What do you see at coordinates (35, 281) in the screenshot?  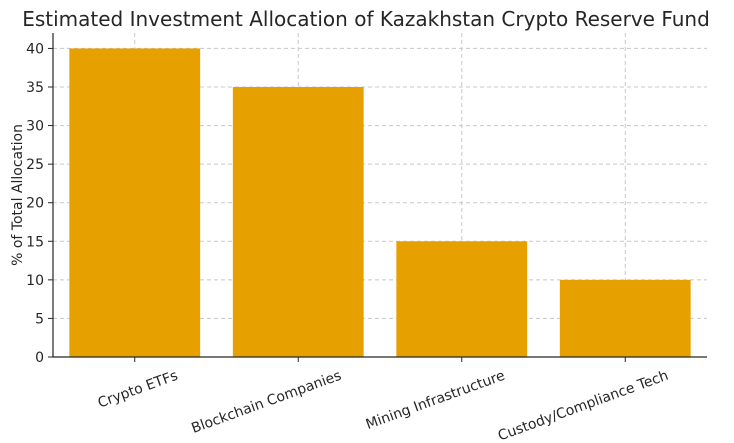 I see `y-tick-label: 10` at bounding box center [35, 281].